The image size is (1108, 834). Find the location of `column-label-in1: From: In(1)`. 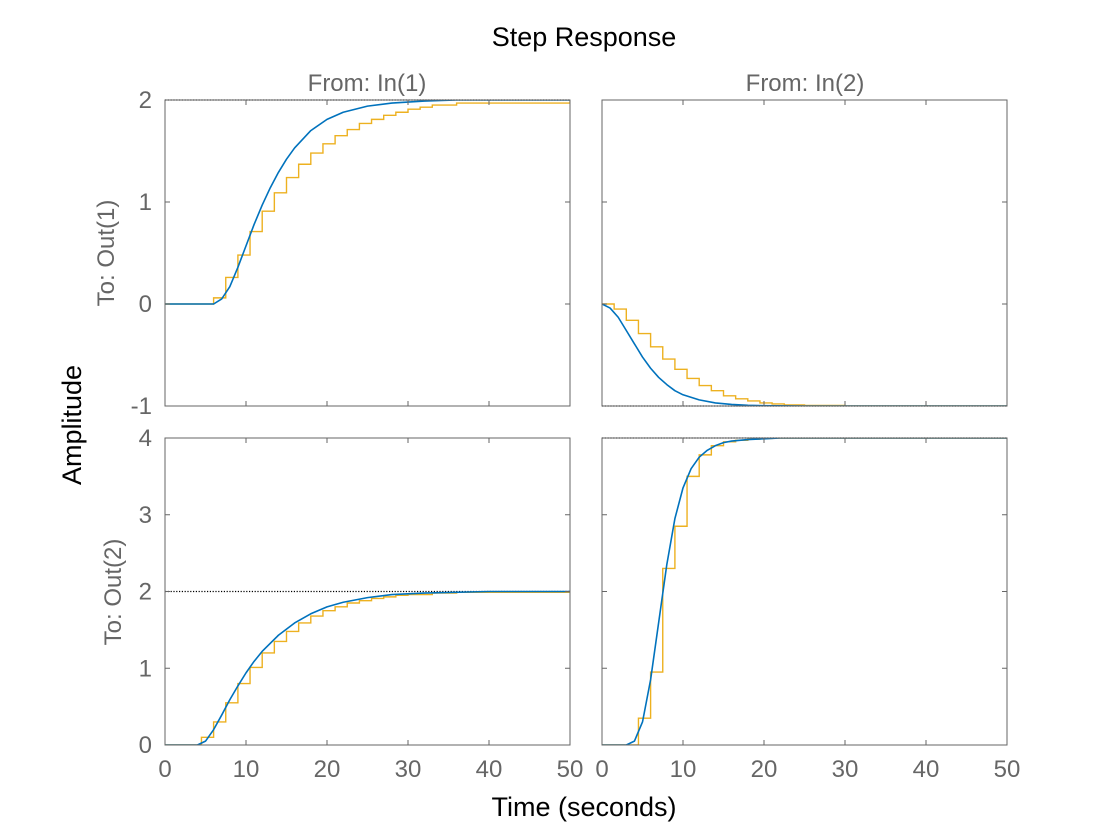

column-label-in1: From: In(1) is located at coordinates (367, 83).